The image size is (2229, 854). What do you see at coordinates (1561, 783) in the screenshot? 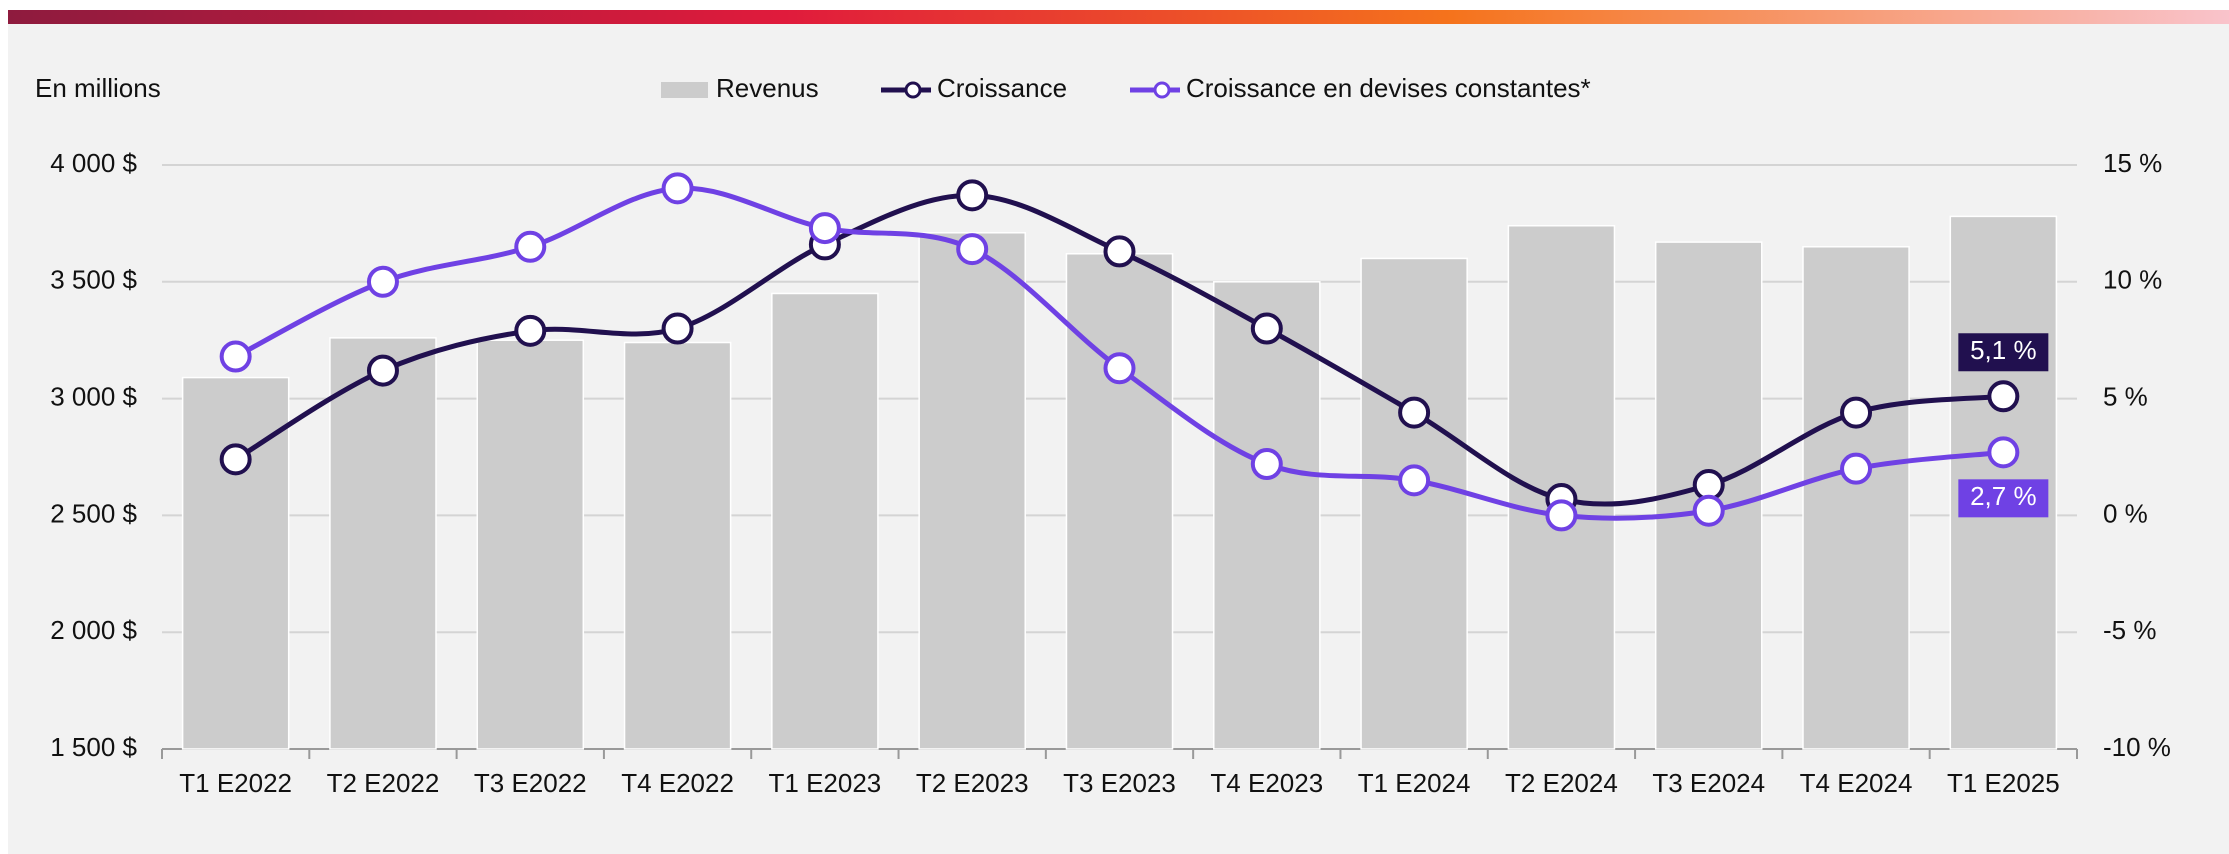
I see `x-tick-label: T2 E2024` at bounding box center [1561, 783].